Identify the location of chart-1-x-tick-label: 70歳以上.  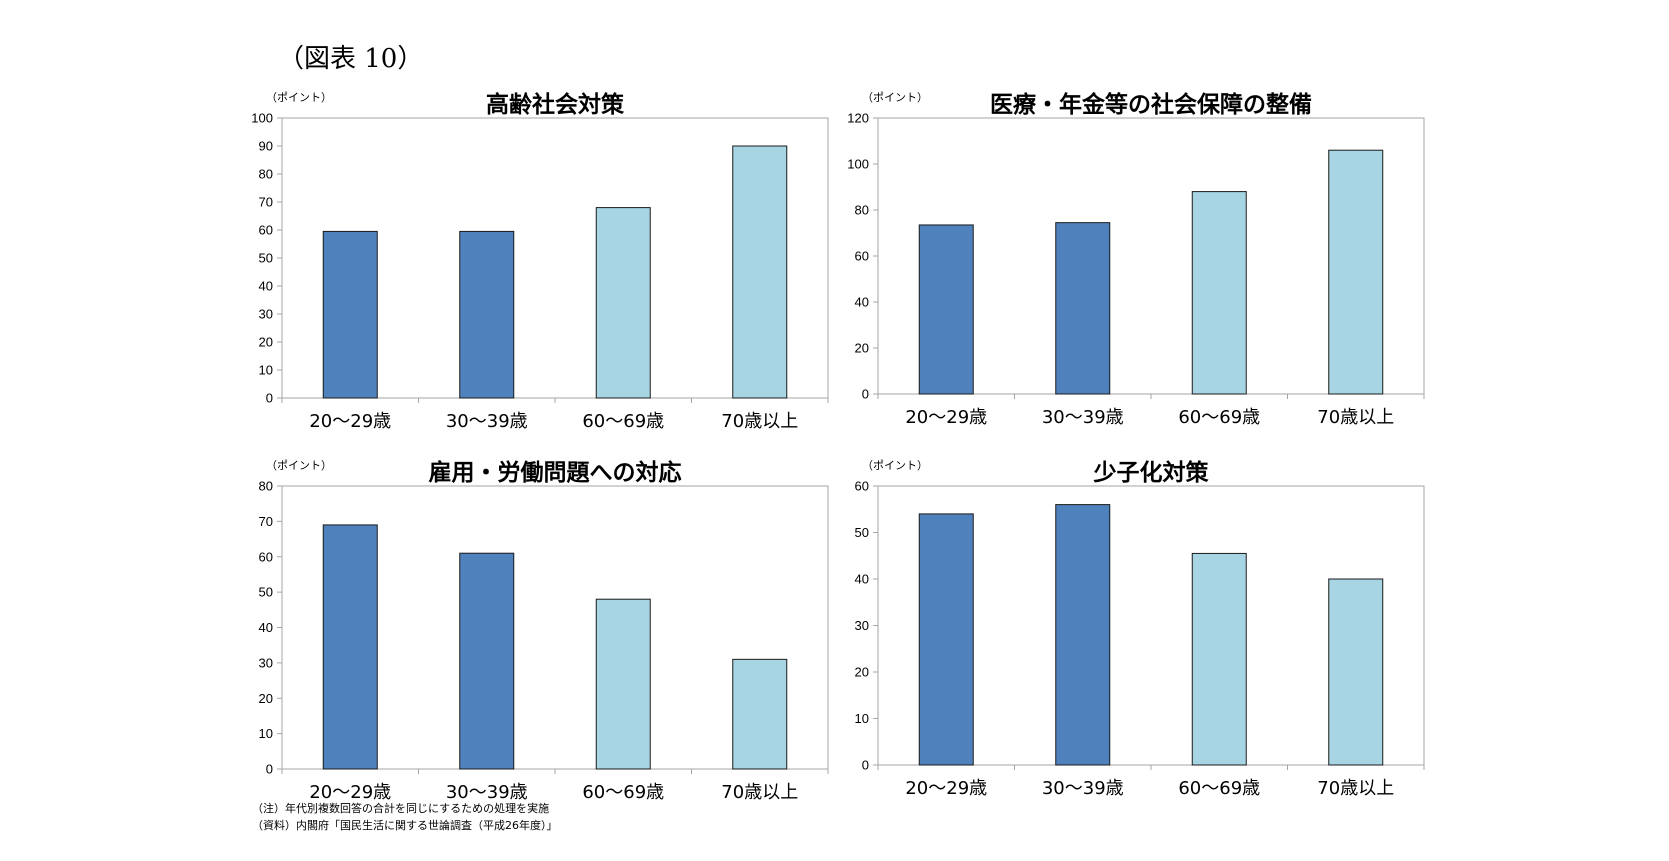
(759, 421).